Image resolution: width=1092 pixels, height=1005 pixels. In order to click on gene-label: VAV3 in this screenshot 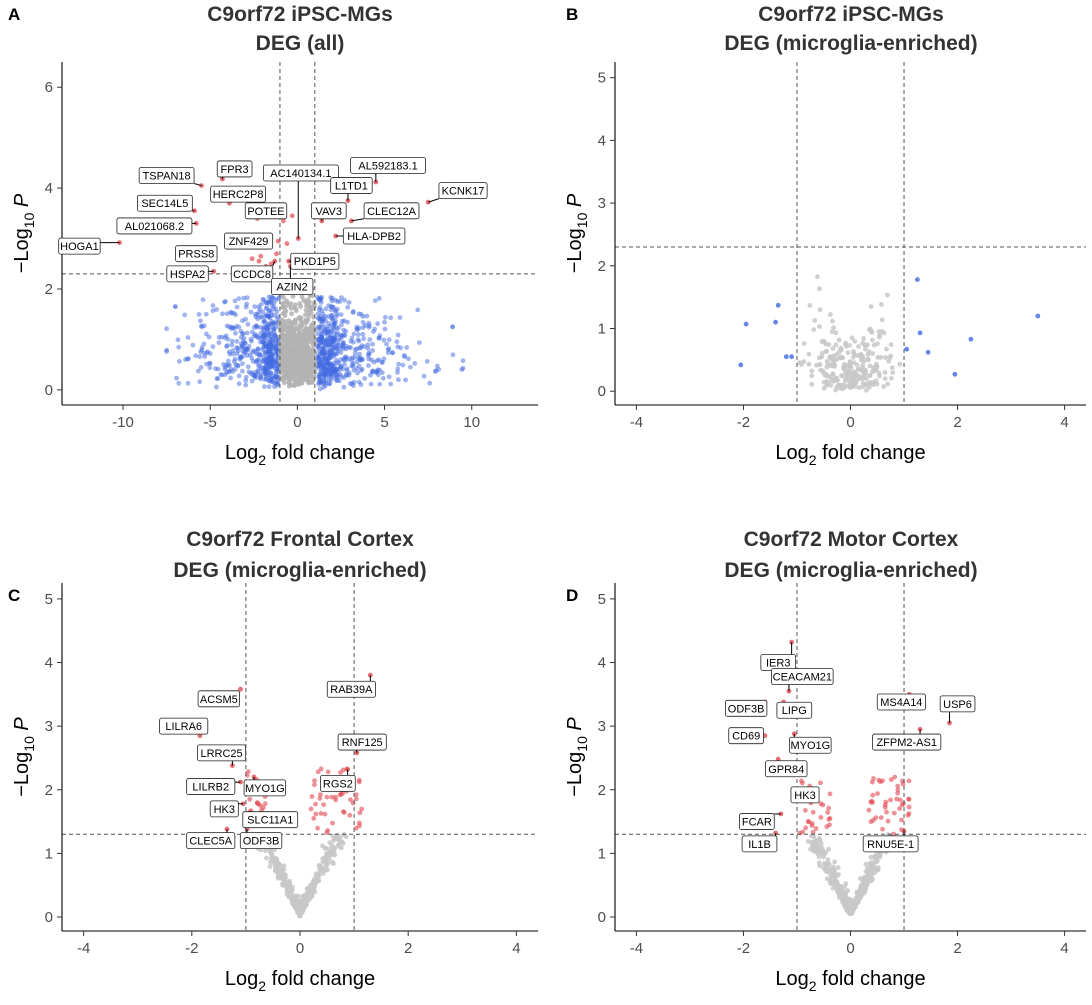, I will do `click(328, 211)`.